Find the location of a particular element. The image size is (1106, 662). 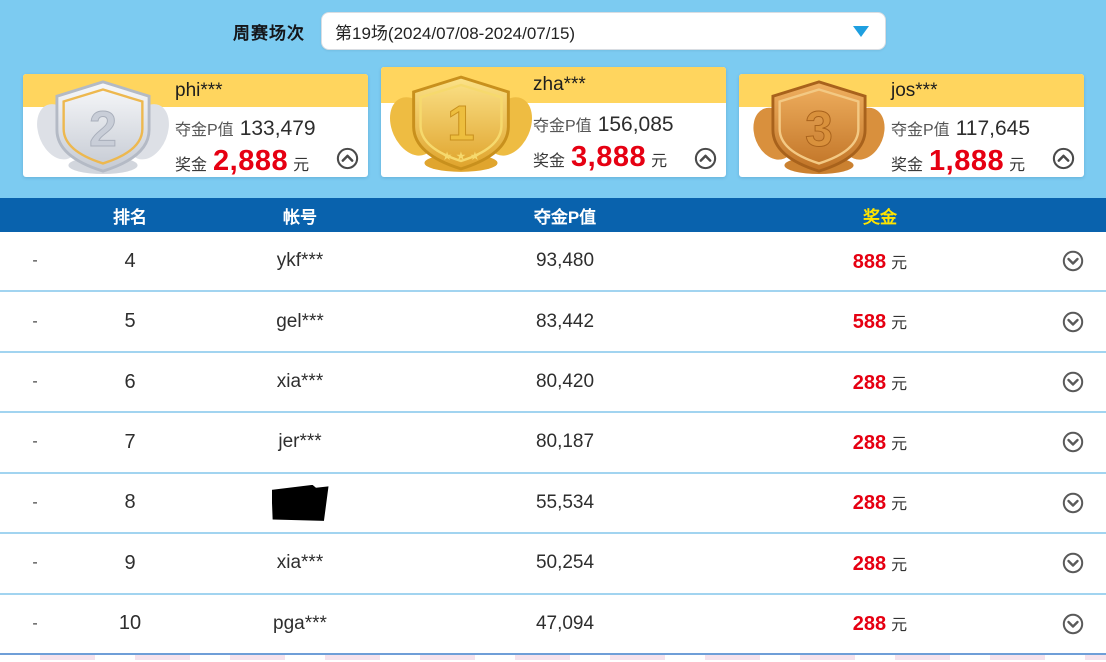

table-row: - 10 pga*** 47,094 288 元 is located at coordinates (553, 624).